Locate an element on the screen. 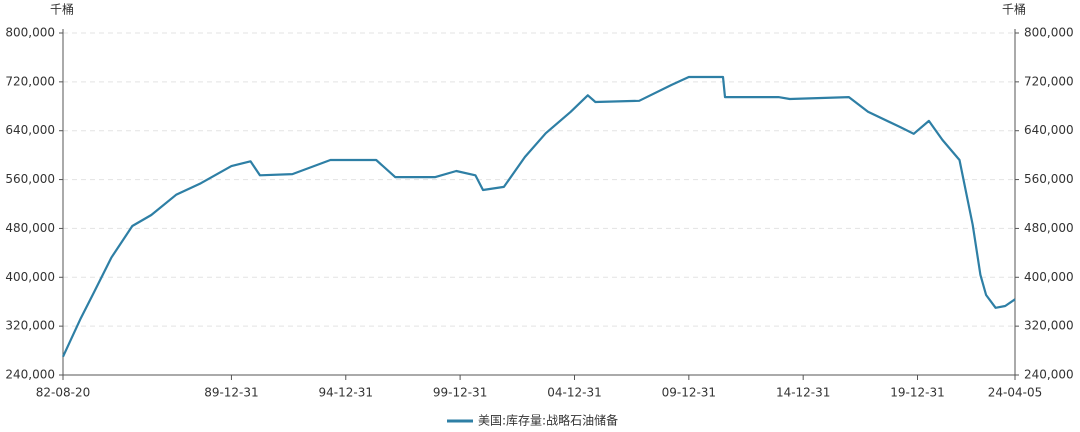  legend-label: 美国:库存量:战略石油储备 is located at coordinates (548, 420).